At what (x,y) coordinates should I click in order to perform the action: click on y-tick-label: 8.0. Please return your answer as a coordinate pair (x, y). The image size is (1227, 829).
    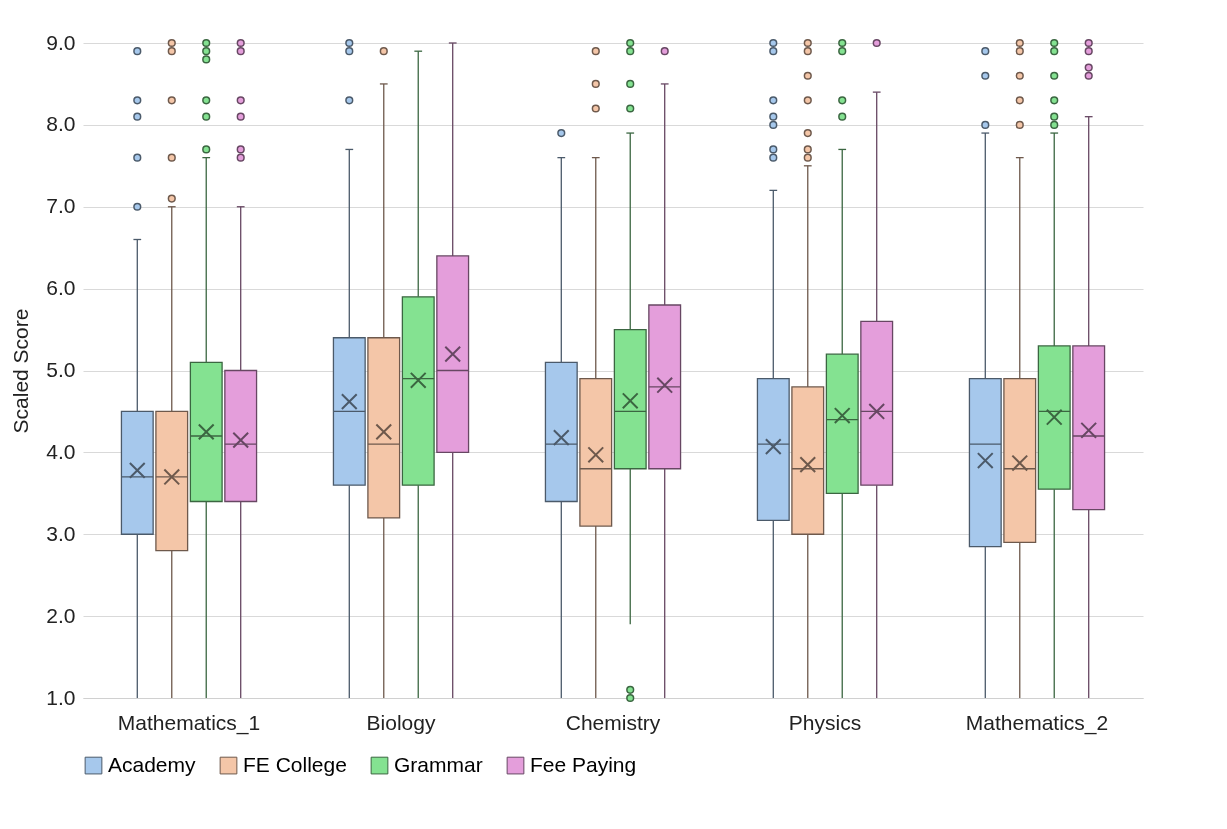
    Looking at the image, I should click on (61, 124).